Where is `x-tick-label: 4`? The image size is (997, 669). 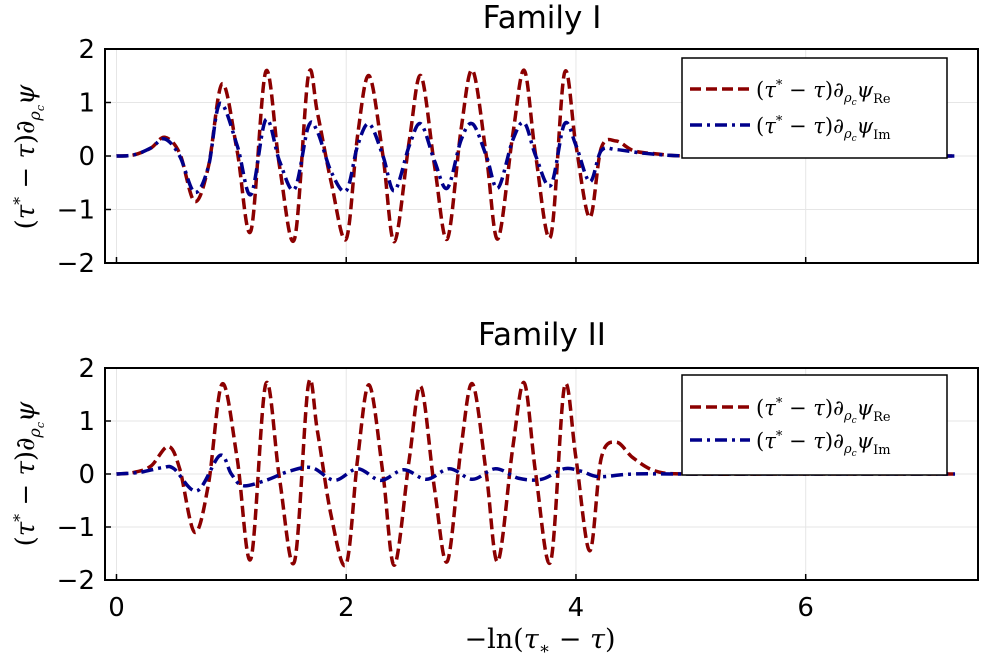
x-tick-label: 4 is located at coordinates (576, 608).